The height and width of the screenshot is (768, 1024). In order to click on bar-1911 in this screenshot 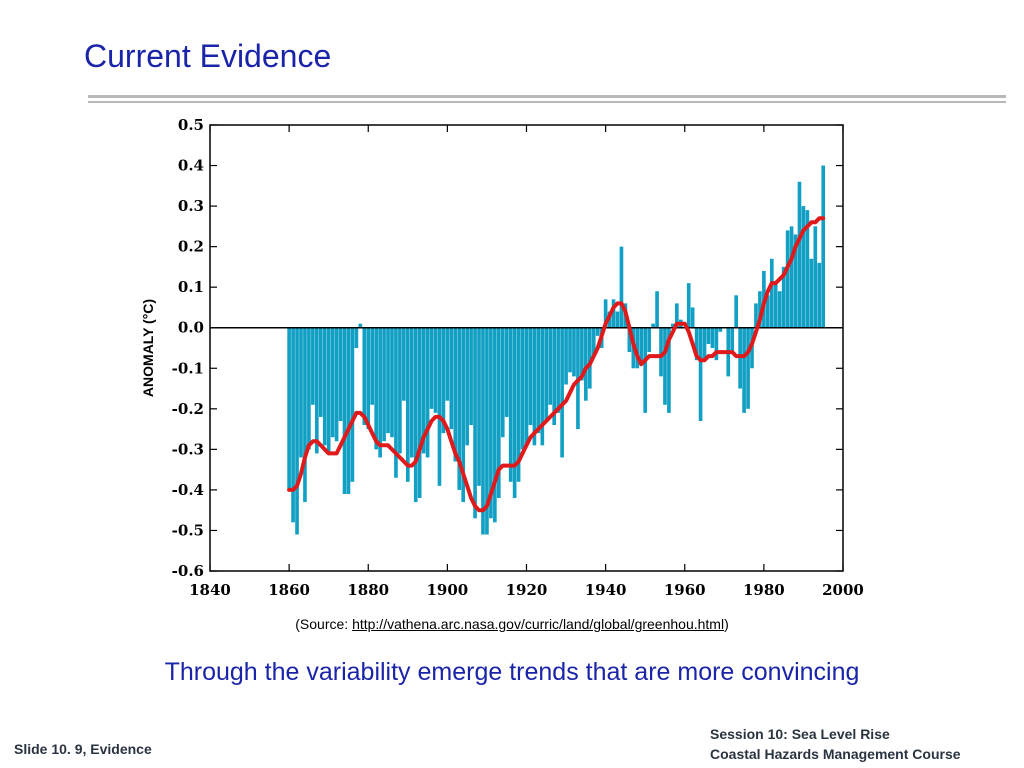, I will do `click(491, 423)`.